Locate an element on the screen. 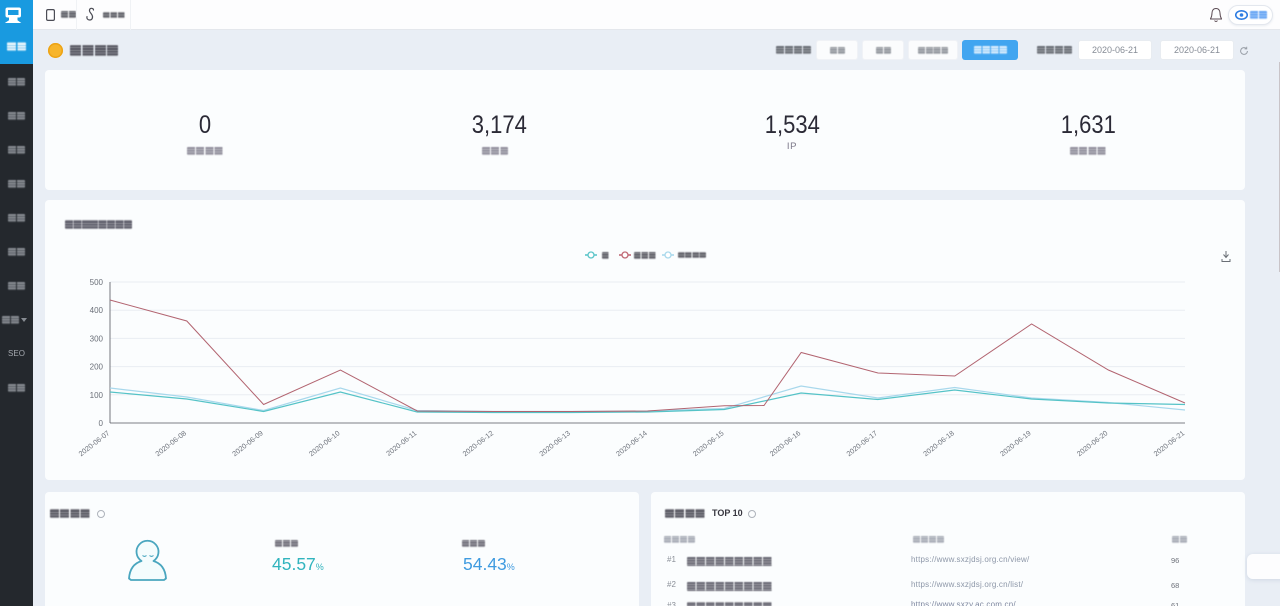 This screenshot has height=606, width=1280. svg-text: 2020-06-17 is located at coordinates (862, 443).